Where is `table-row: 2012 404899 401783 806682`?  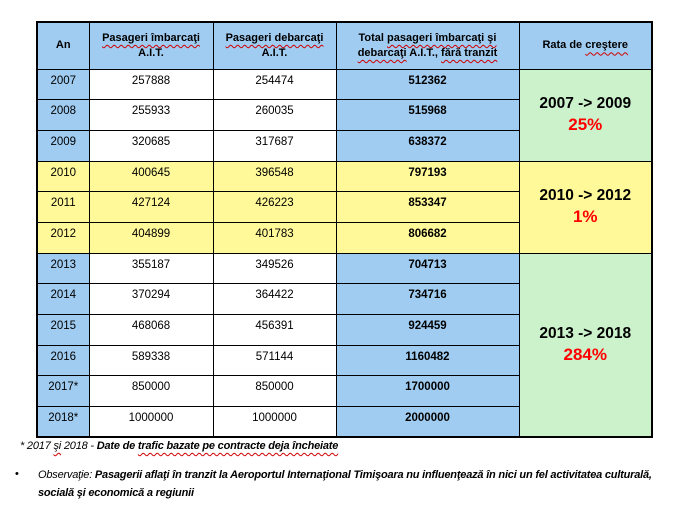
table-row: 2012 404899 401783 806682 is located at coordinates (344, 237).